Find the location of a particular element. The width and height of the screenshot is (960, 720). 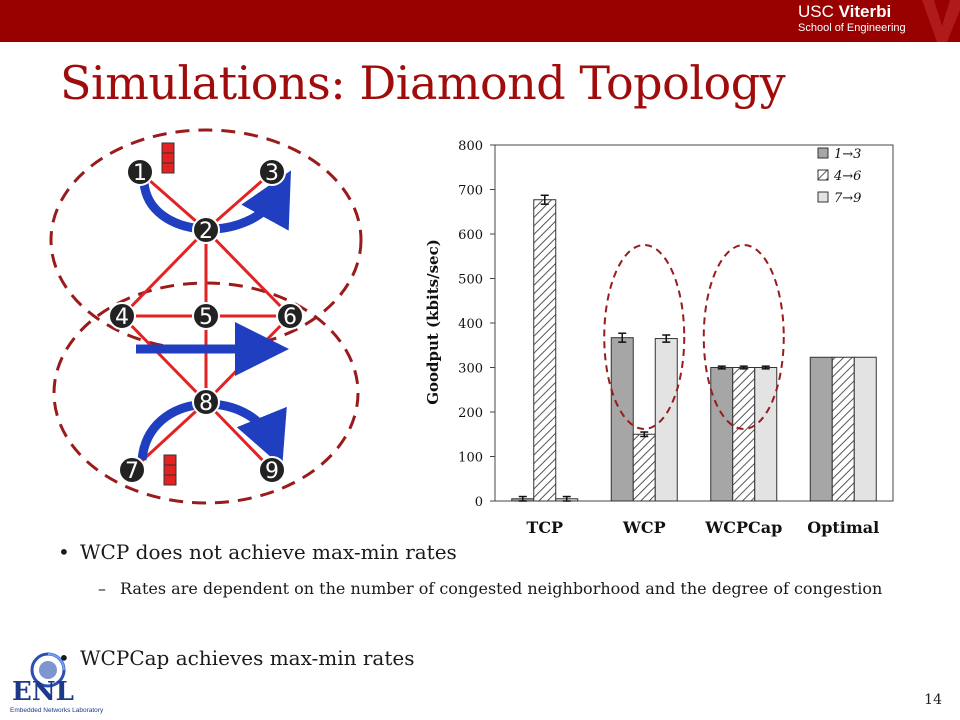

viterbi-v-mark is located at coordinates (941, 21).